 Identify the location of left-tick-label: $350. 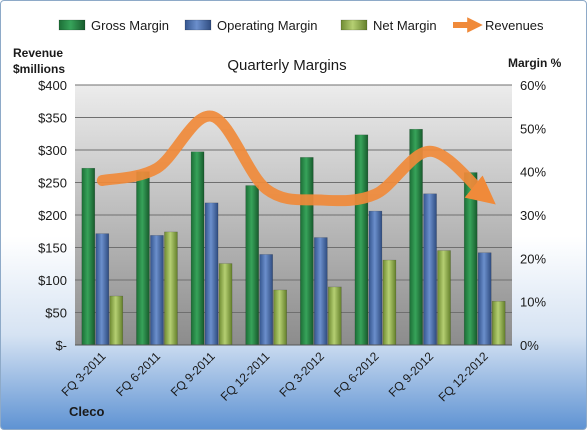
(52, 118).